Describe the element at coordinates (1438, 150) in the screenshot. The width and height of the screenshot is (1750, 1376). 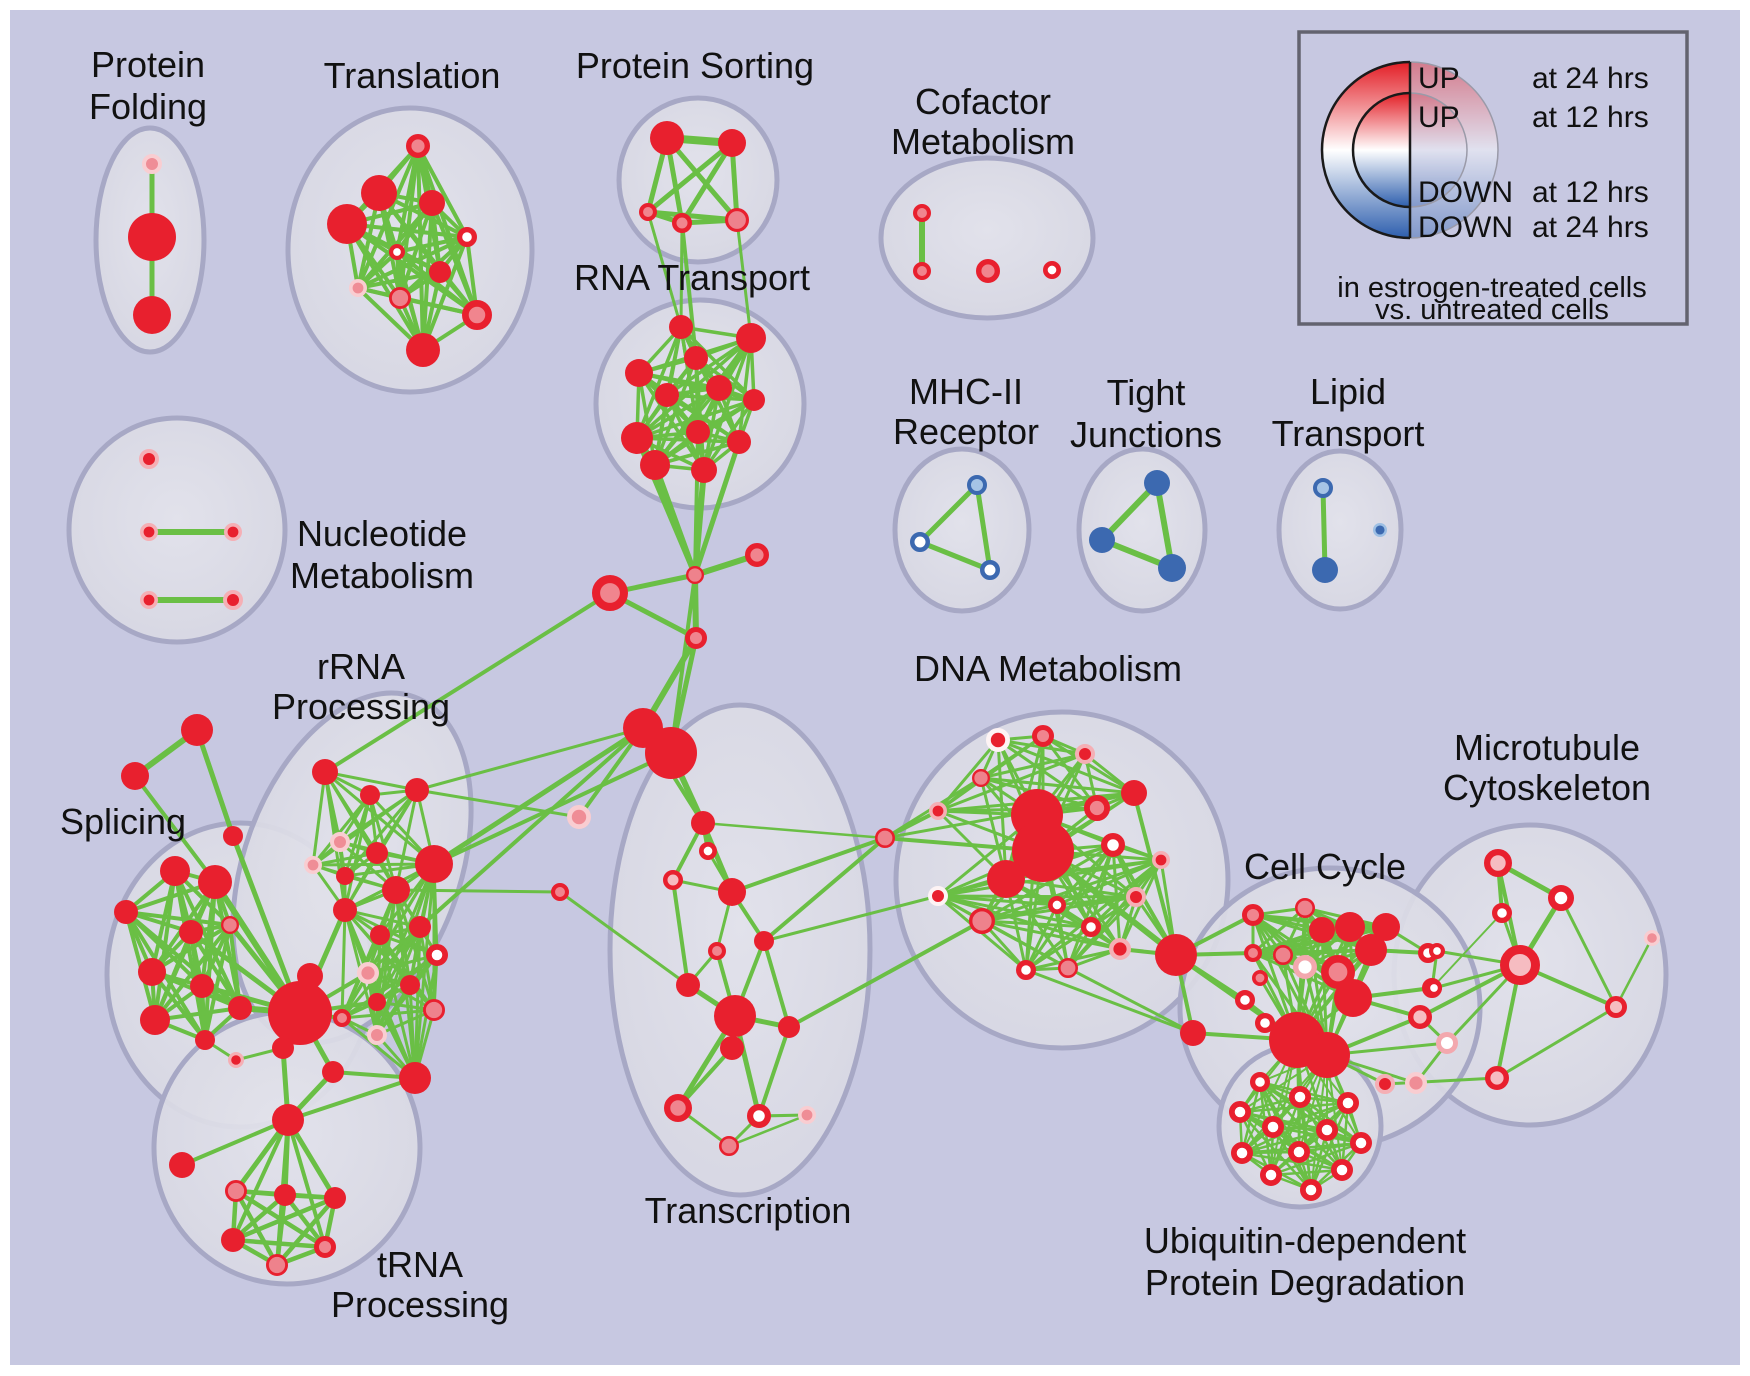
I see `legend-inner-arc-right` at that location.